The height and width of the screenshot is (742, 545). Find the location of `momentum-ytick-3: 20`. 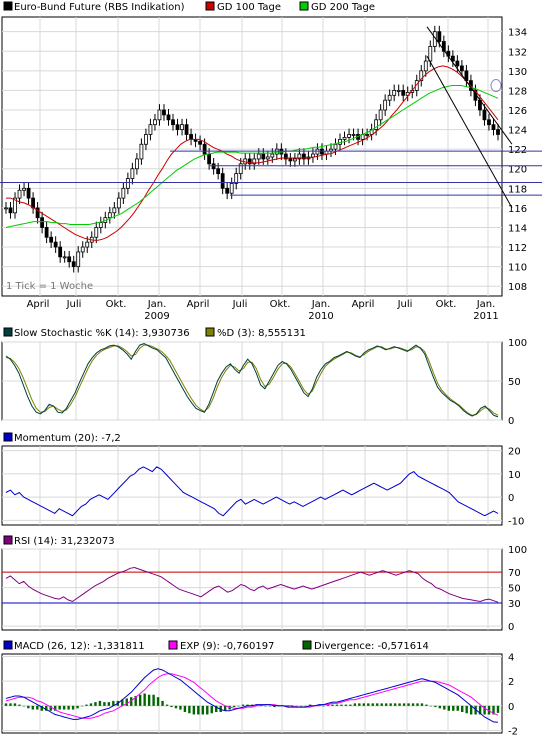

momentum-ytick-3: 20 is located at coordinates (514, 452).